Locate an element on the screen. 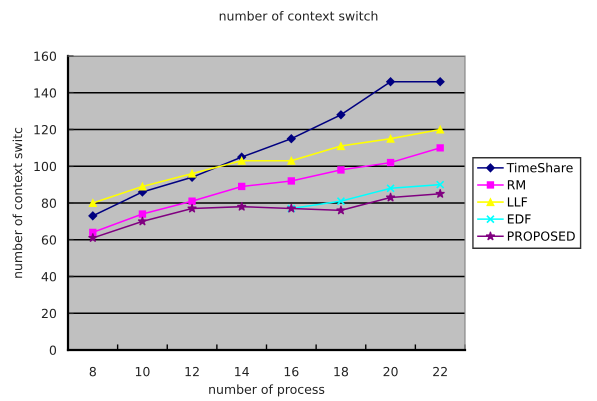 The image size is (597, 401). y-tick-label: 40 is located at coordinates (49, 277).